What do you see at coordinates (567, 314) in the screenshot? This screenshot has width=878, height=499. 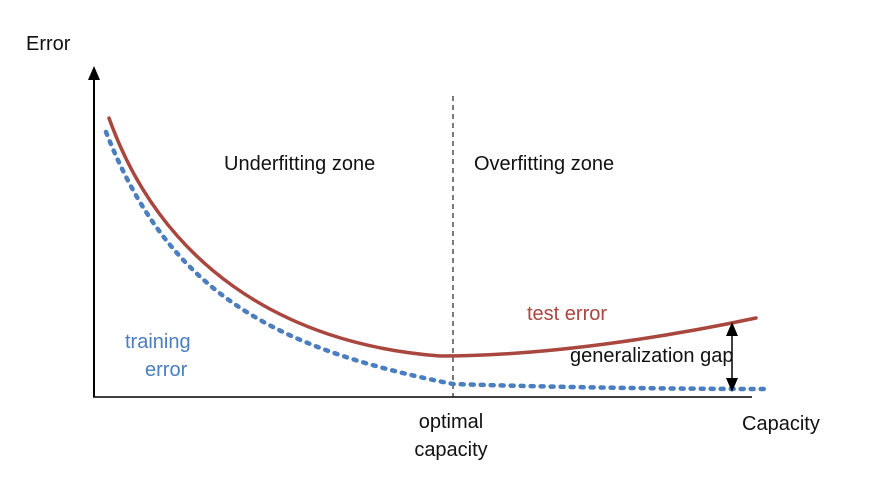 I see `test-error-label: test error` at bounding box center [567, 314].